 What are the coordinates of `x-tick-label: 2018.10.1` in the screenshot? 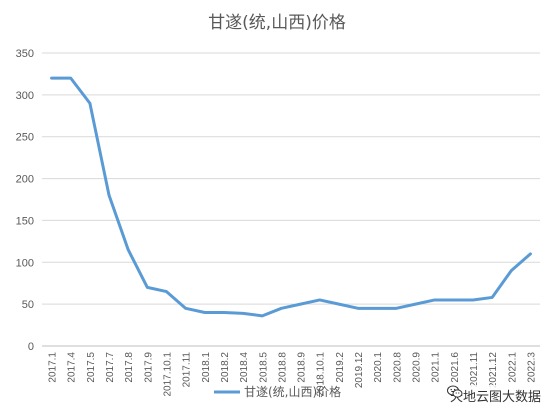 It's located at (321, 374).